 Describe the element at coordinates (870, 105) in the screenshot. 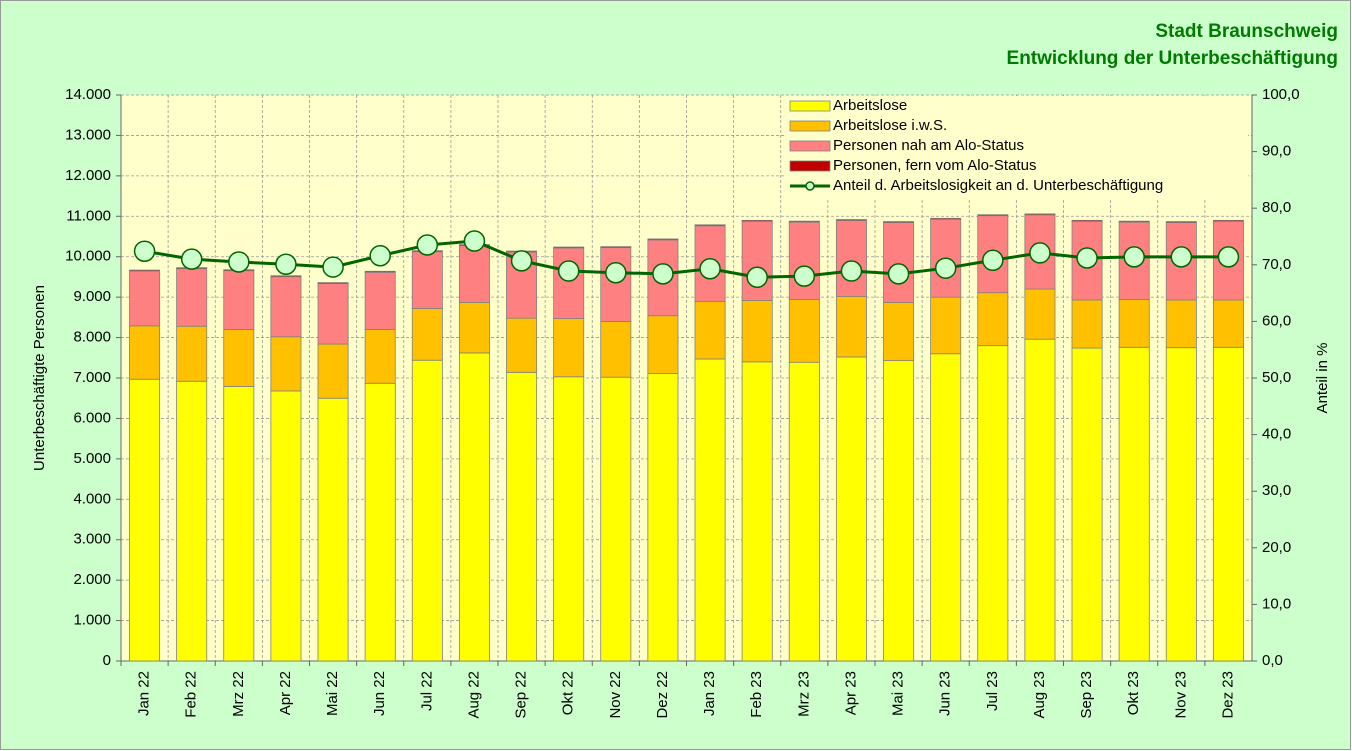

I see `legend-label: Arbeitslose` at that location.